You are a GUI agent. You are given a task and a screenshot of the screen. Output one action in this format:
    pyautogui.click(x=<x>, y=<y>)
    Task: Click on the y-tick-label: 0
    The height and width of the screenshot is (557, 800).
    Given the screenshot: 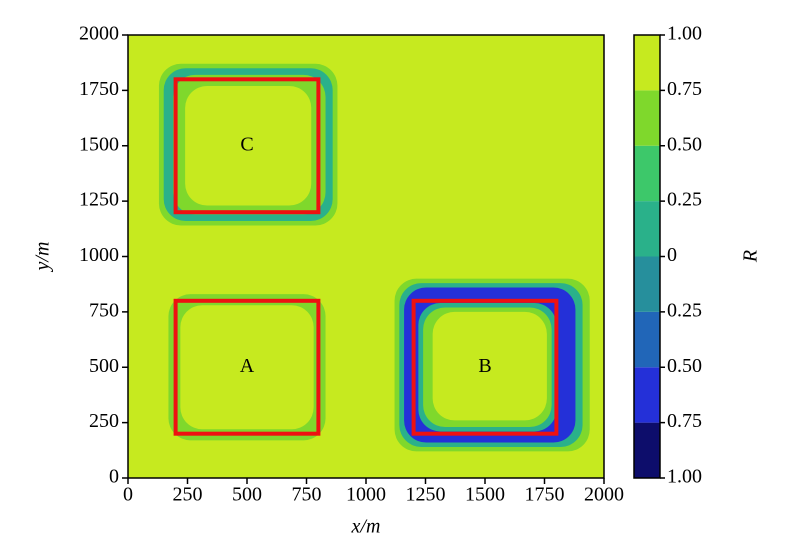 What is the action you would take?
    pyautogui.click(x=114, y=477)
    